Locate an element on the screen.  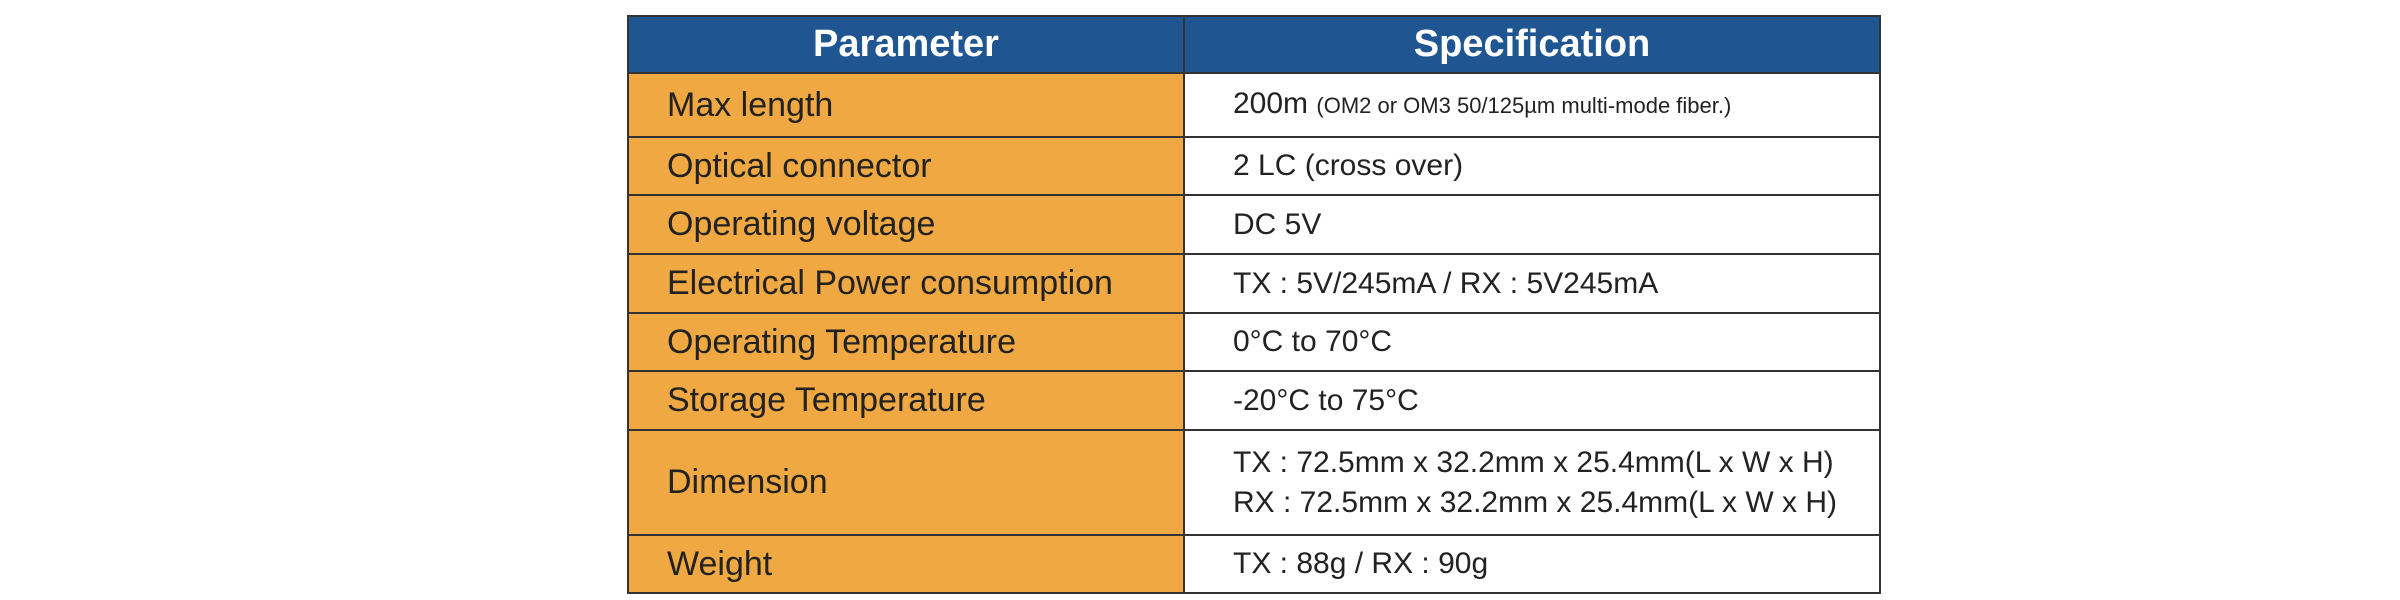
specification-note: (OM2 or OM3 50/125µm multi-mode fiber.) is located at coordinates (1524, 105).